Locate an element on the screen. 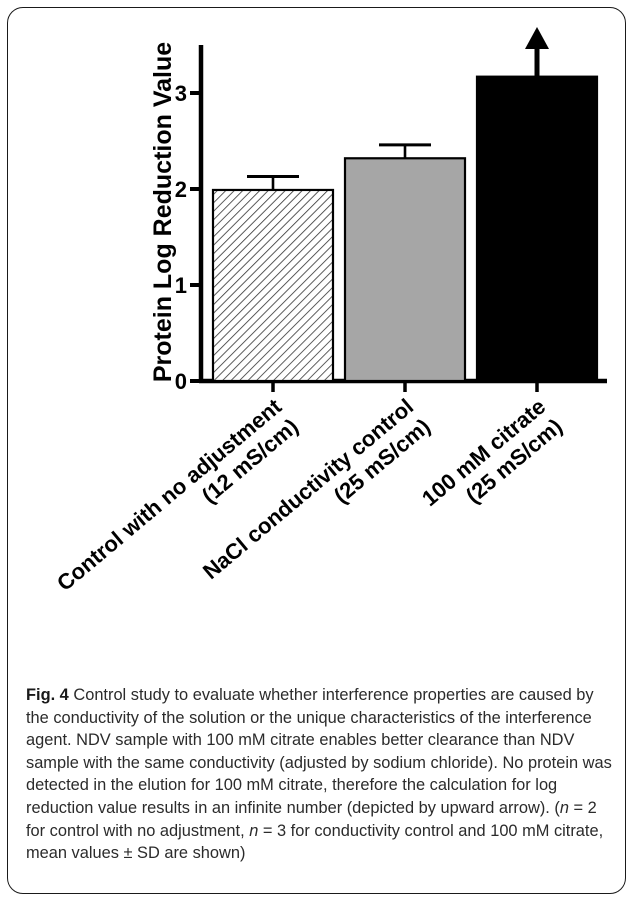 Image resolution: width=637 pixels, height=904 pixels. x-category-label: Control with no adjustment(12 mS/cm) is located at coordinates (177, 494).